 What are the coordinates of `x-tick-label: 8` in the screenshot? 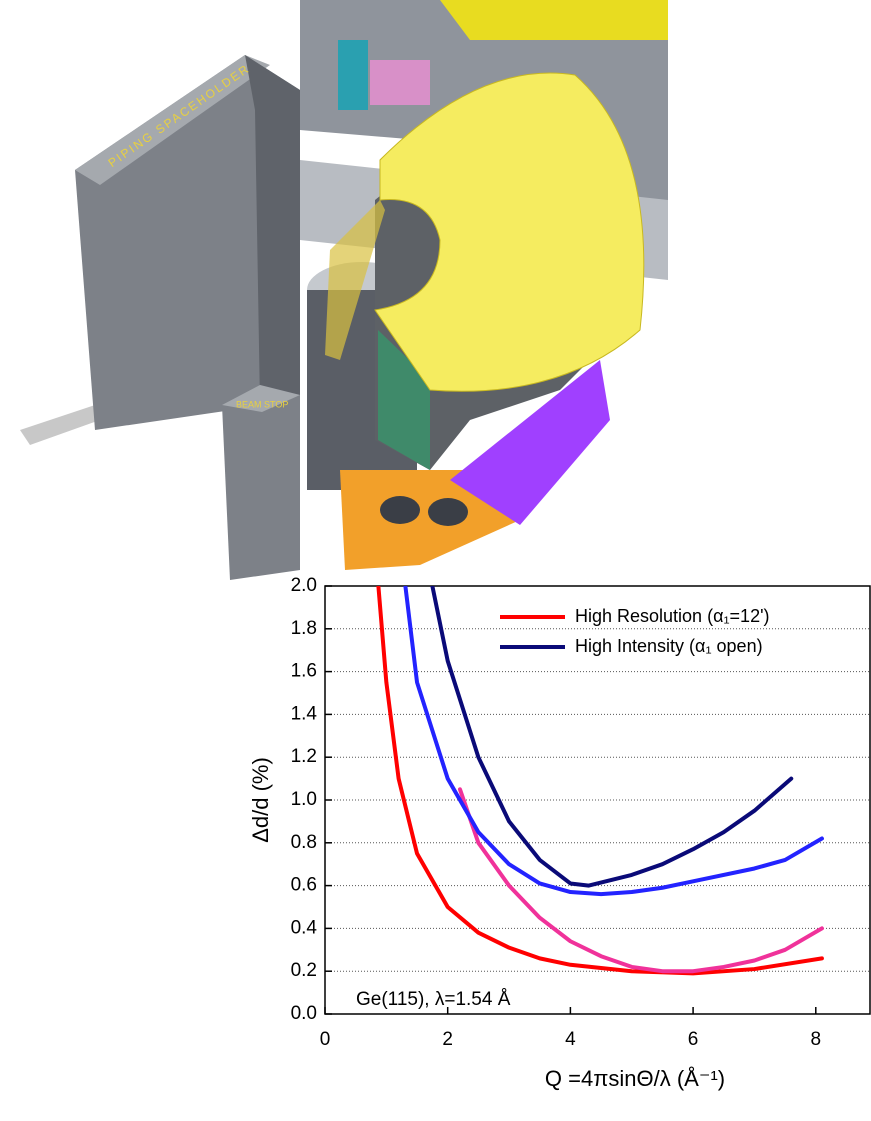 It's located at (815, 1039).